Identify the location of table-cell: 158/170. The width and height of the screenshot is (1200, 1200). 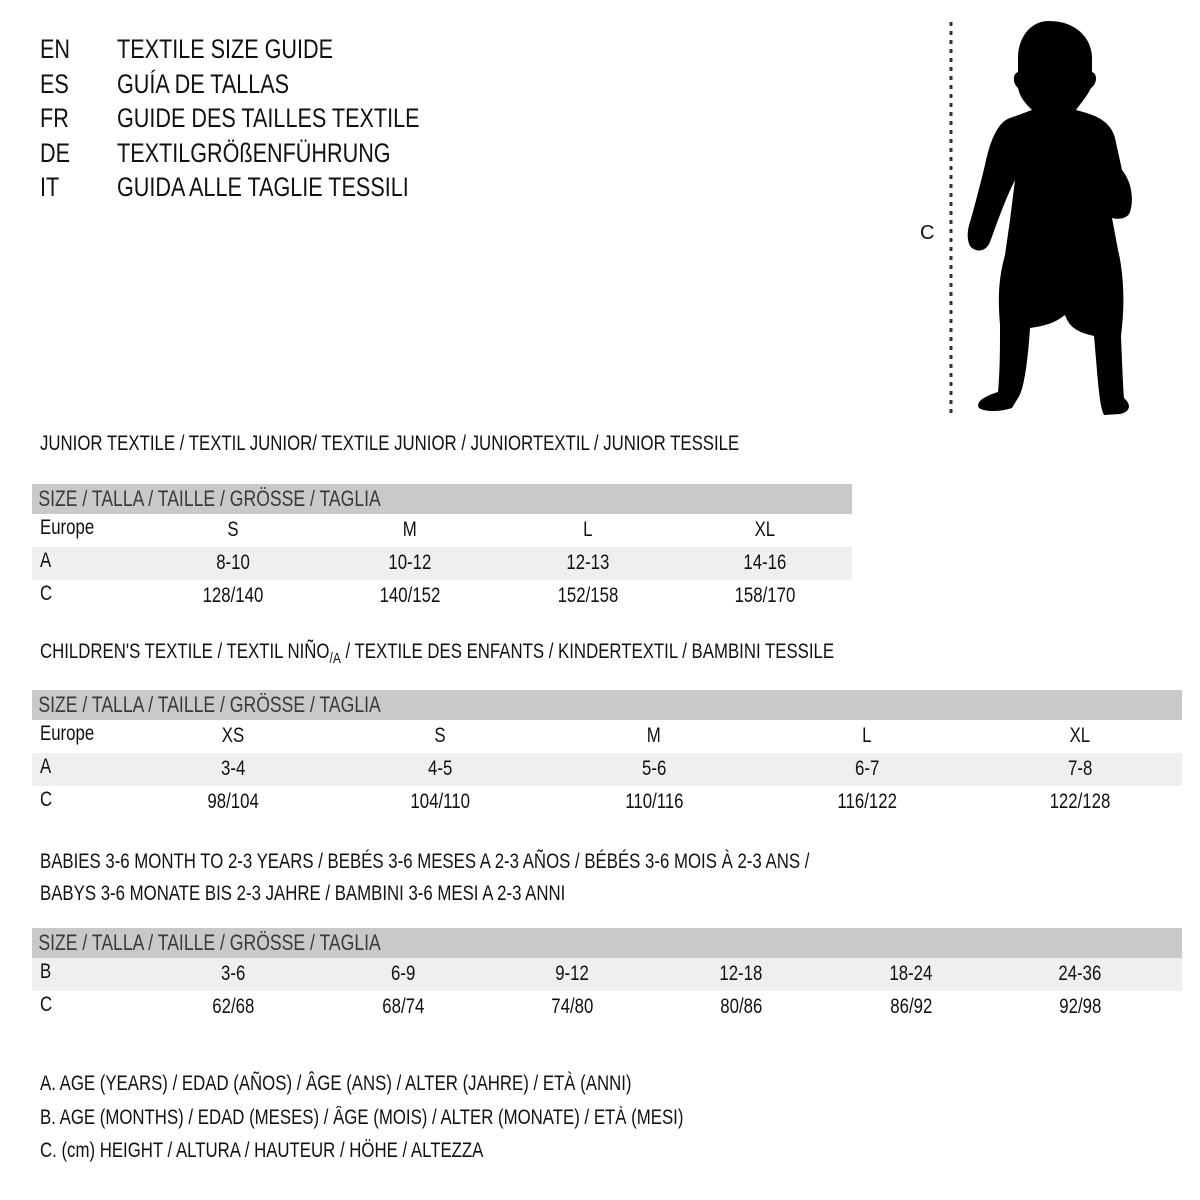
(765, 595).